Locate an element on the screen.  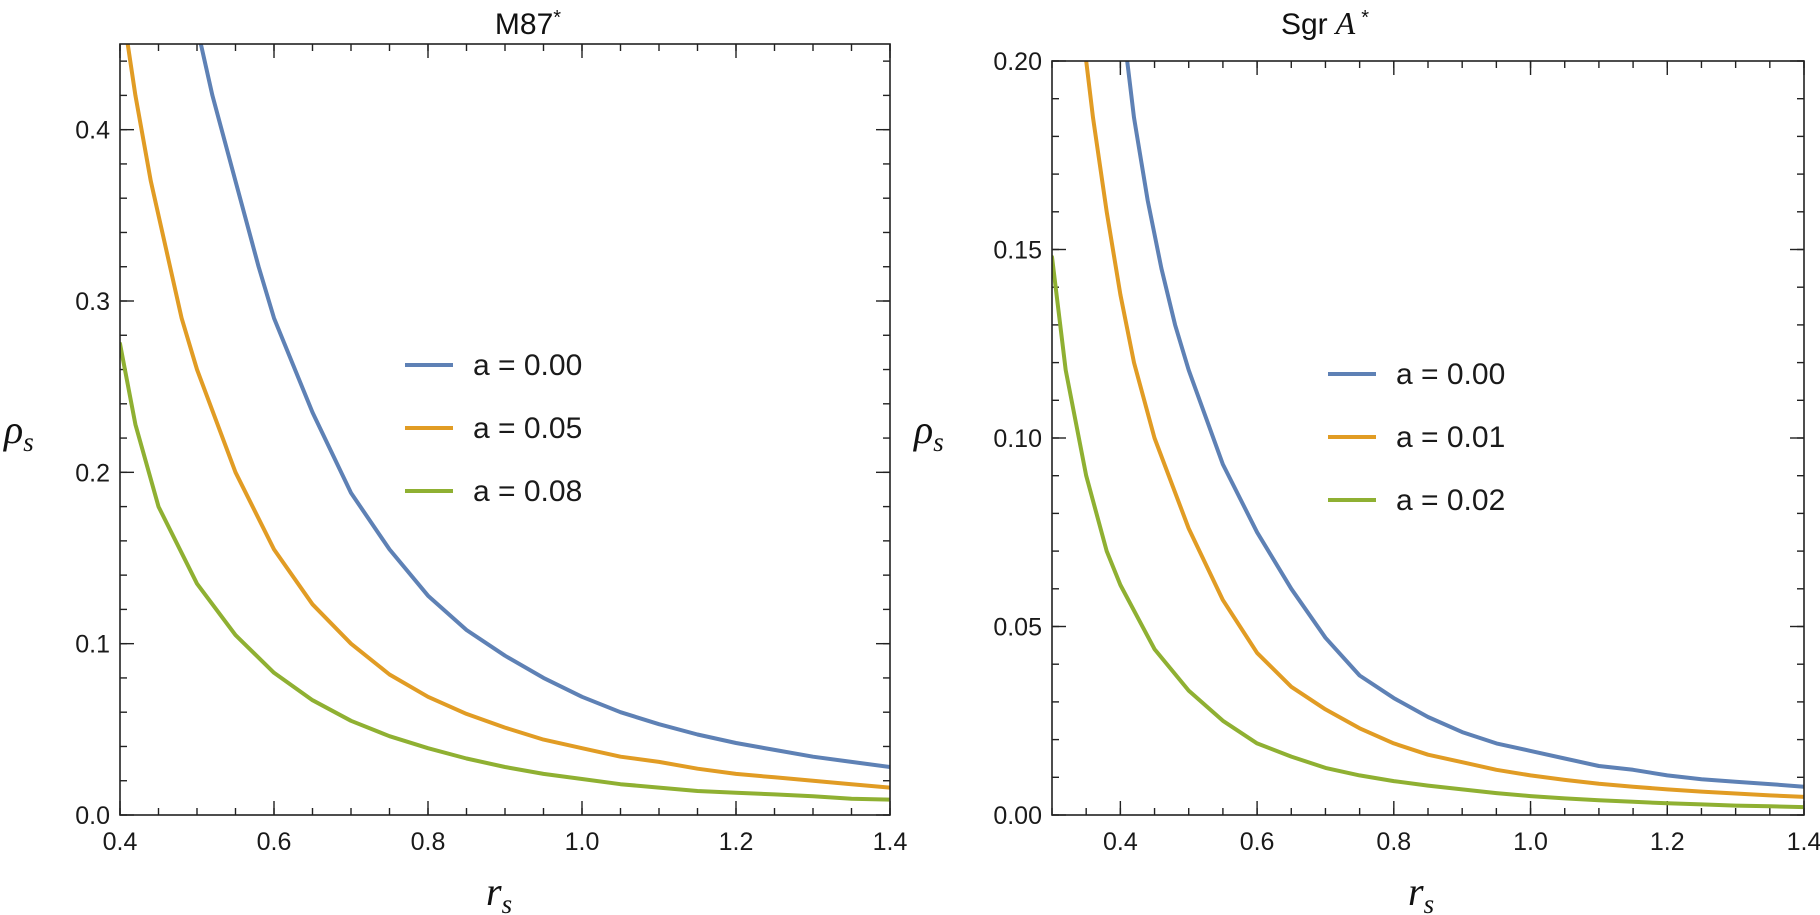
legend-label: a = 0.05 is located at coordinates (527, 428).